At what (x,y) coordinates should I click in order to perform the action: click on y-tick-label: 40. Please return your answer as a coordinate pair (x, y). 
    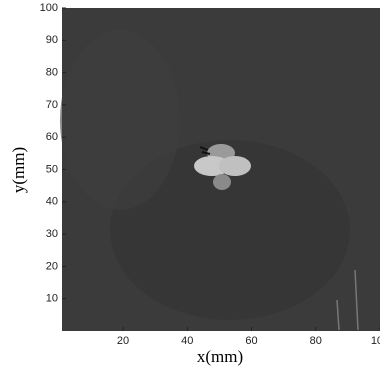
    Looking at the image, I should click on (52, 202).